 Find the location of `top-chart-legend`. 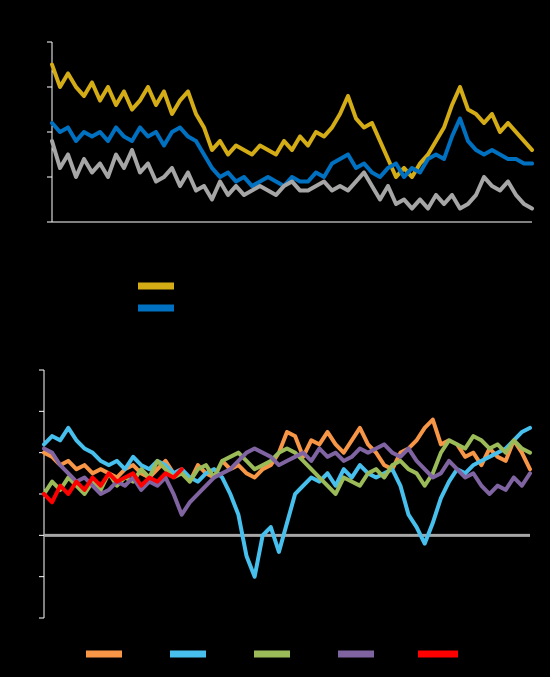

top-chart-legend is located at coordinates (156, 297).